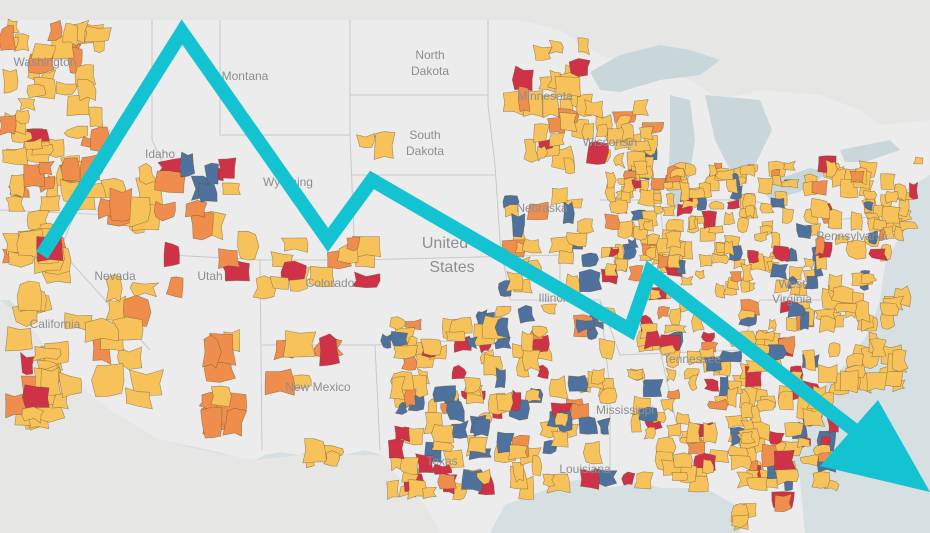  What do you see at coordinates (430, 71) in the screenshot?
I see `label-north-dakota-2: Dakota` at bounding box center [430, 71].